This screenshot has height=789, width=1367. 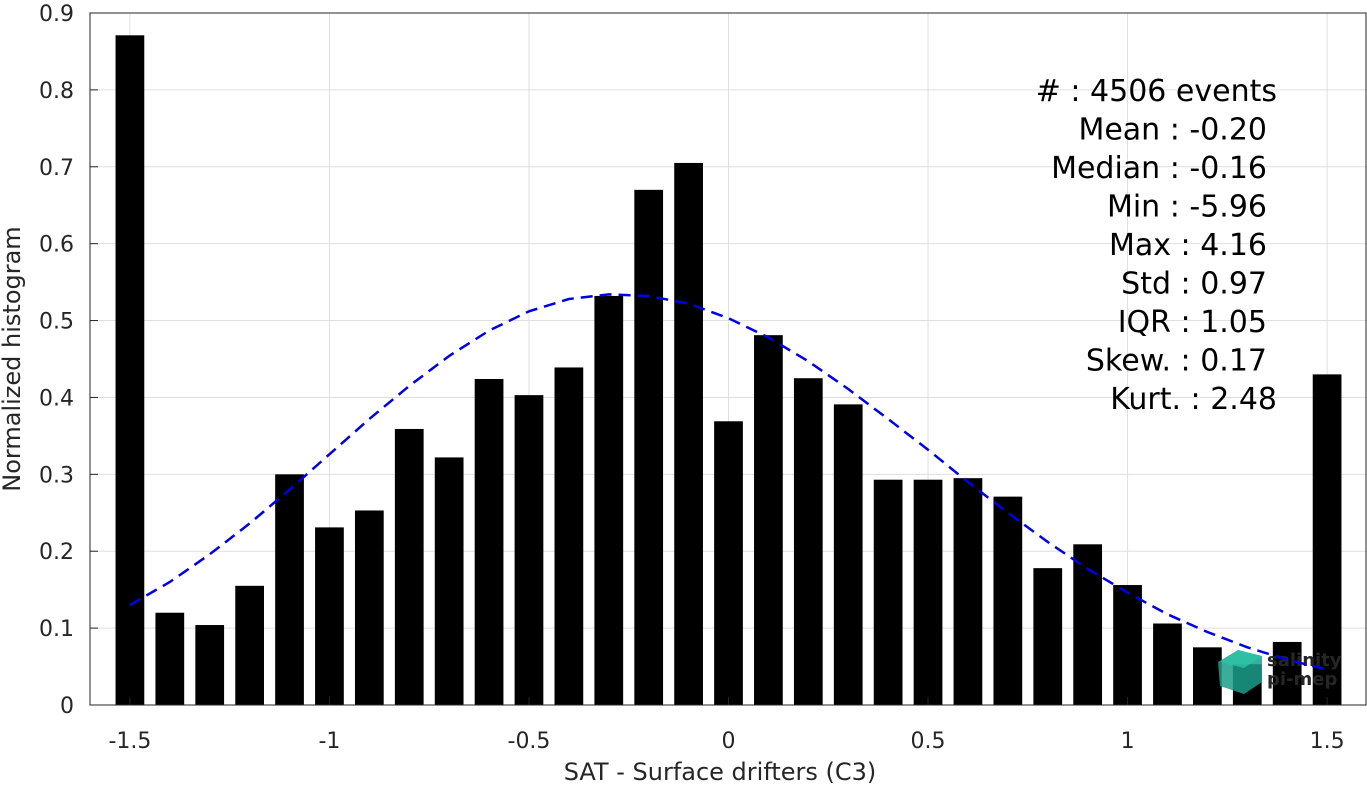 I want to click on x-tick-label: 1.5, so click(x=1327, y=741).